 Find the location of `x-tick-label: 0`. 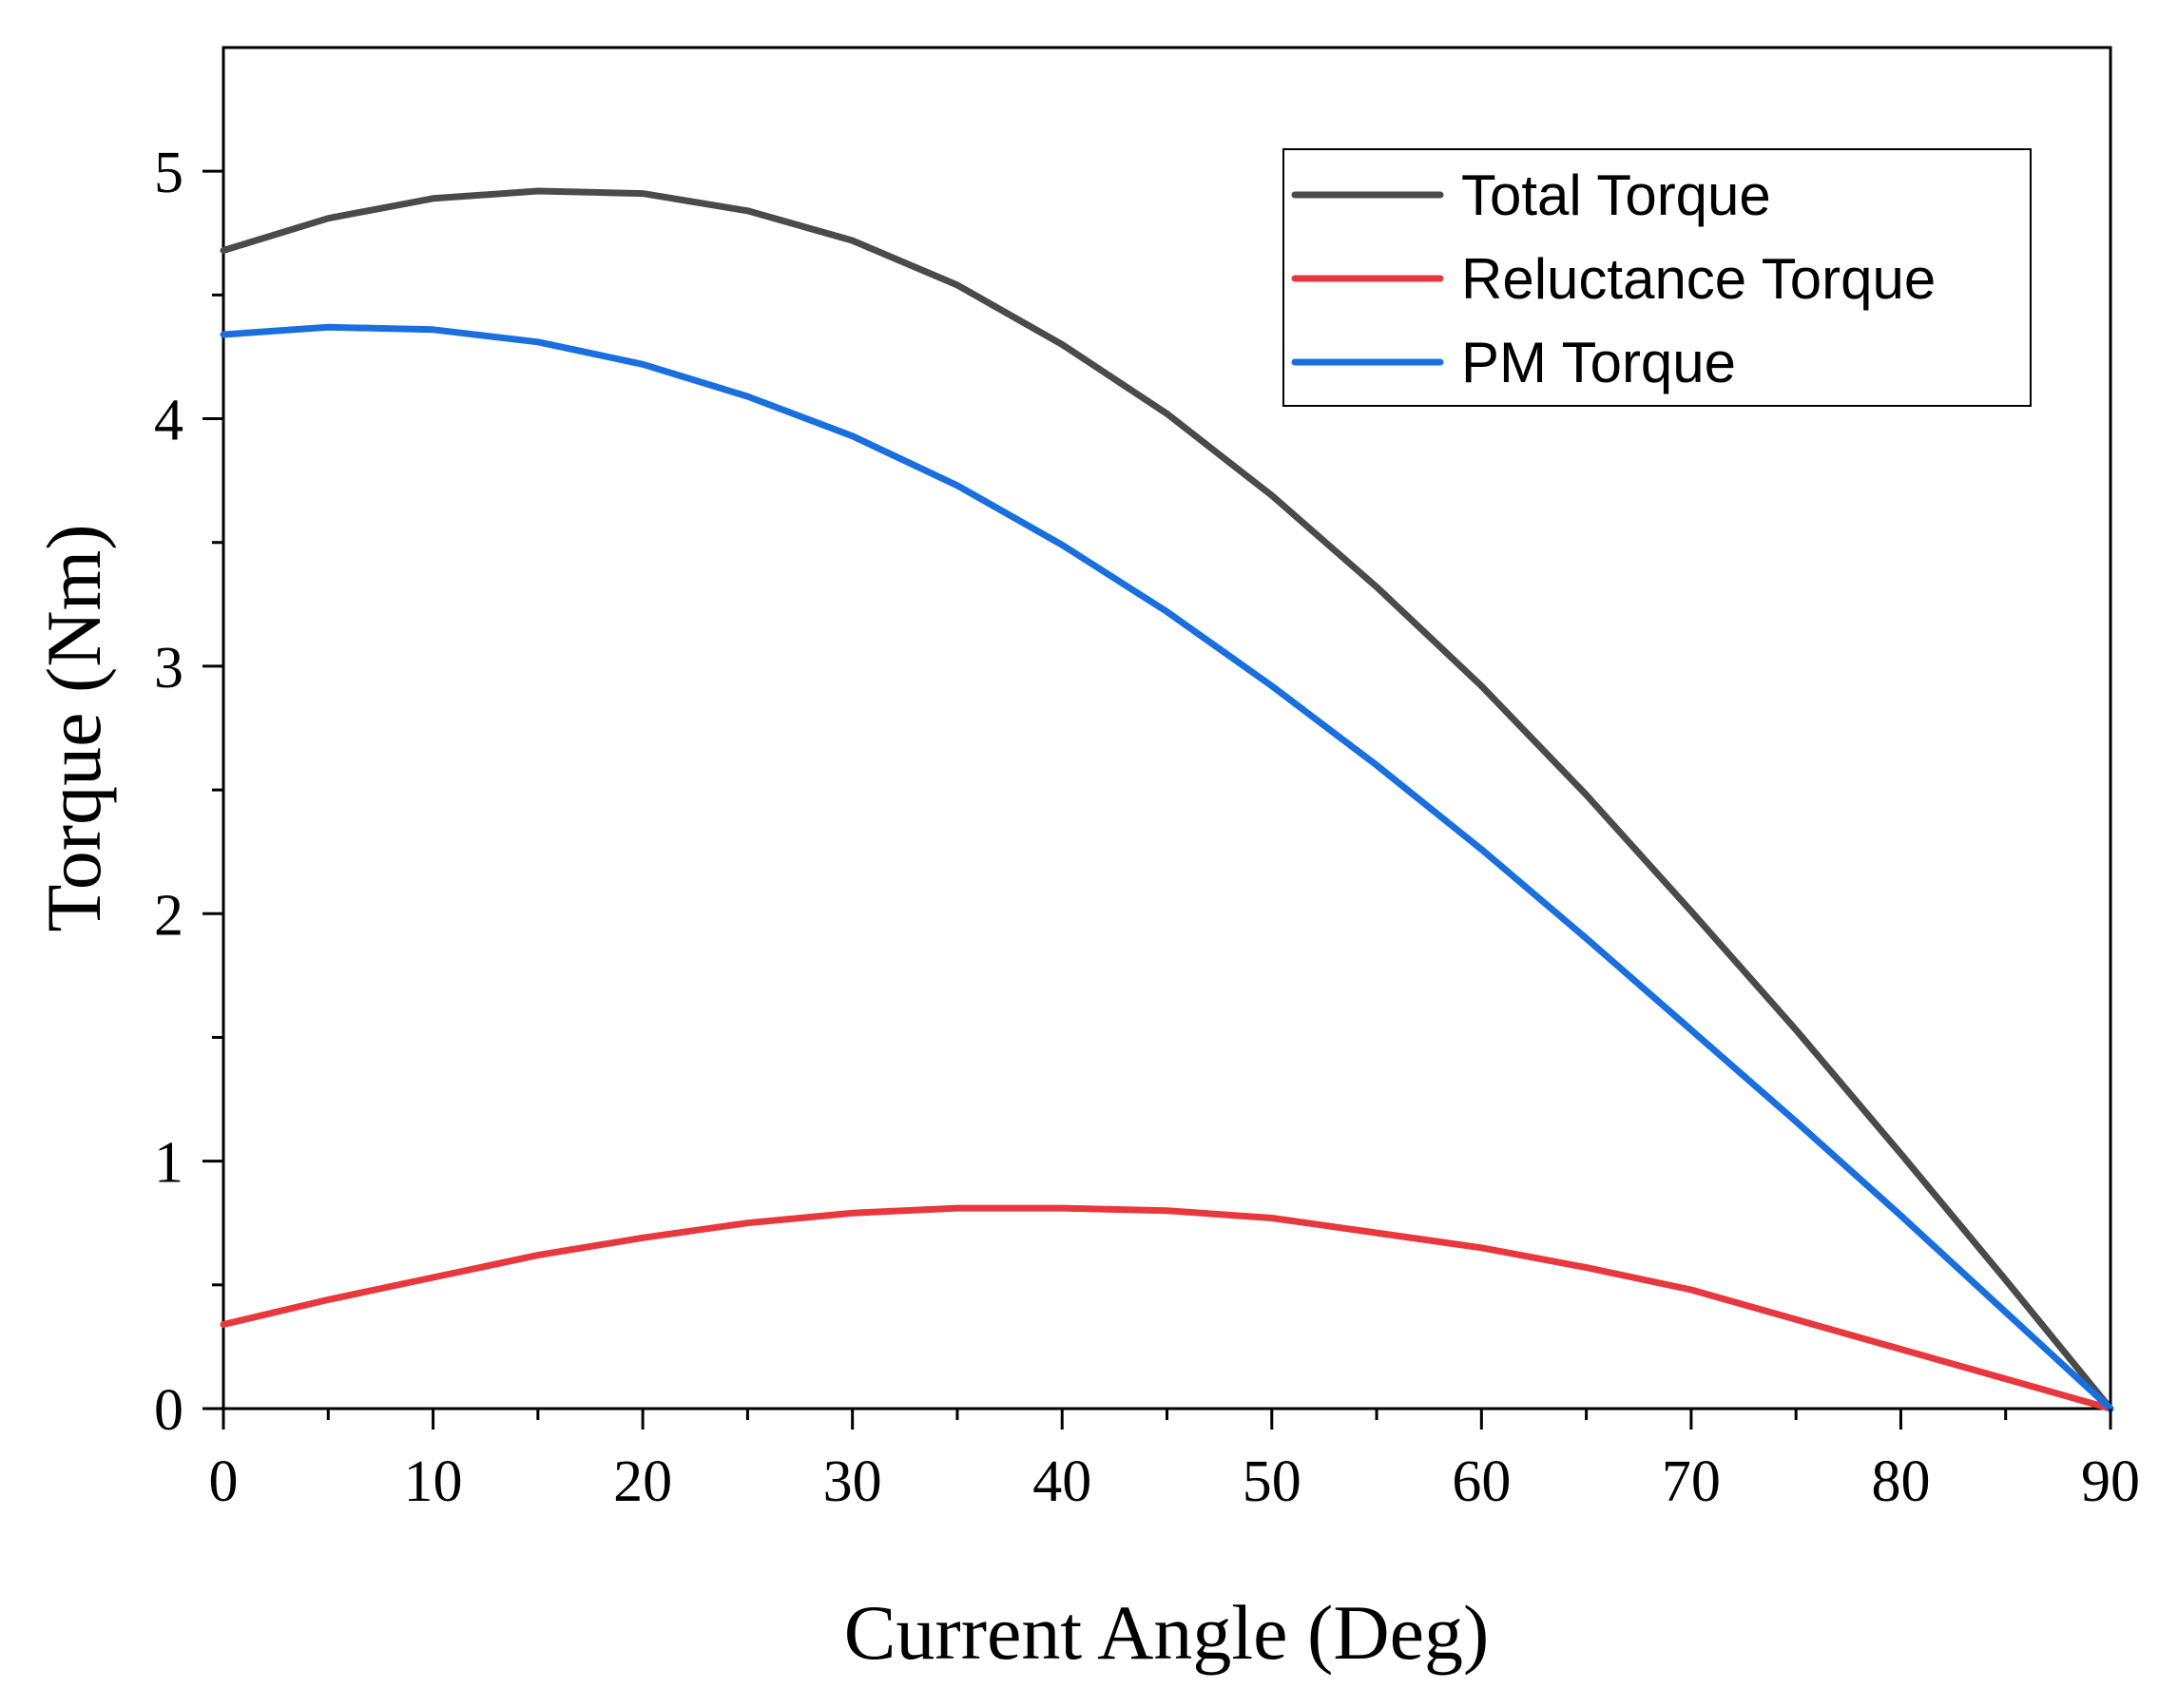

x-tick-label: 0 is located at coordinates (224, 1481).